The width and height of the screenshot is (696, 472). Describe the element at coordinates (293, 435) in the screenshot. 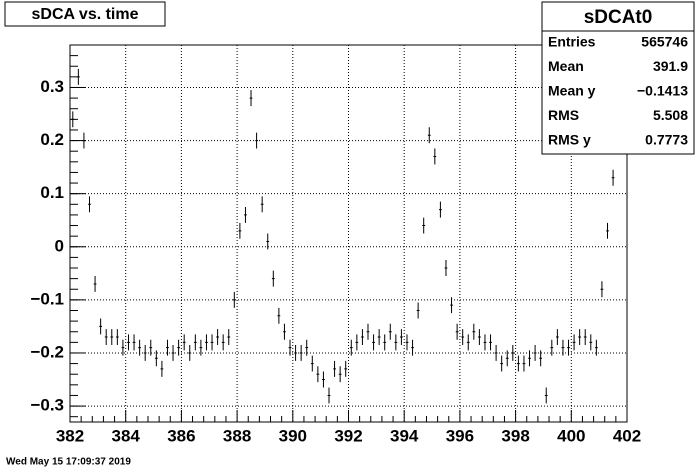

I see `x-tick-label: 390` at that location.